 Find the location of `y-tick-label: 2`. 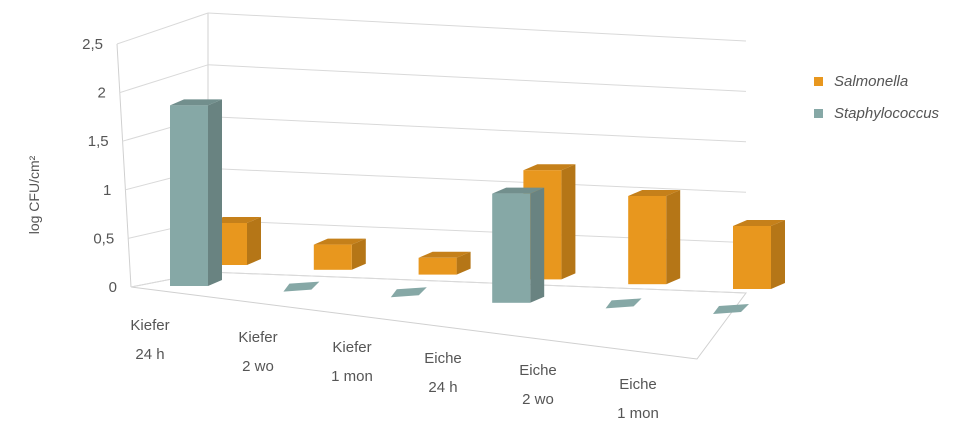

y-tick-label: 2 is located at coordinates (101, 93).